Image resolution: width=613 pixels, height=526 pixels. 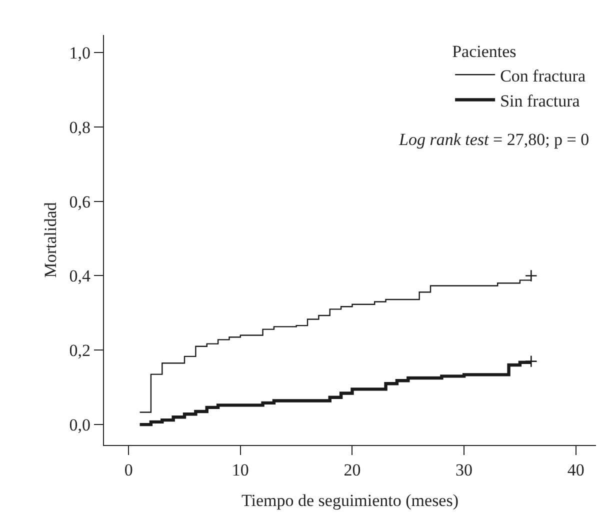 What do you see at coordinates (464, 470) in the screenshot?
I see `x-tick-label: 30` at bounding box center [464, 470].